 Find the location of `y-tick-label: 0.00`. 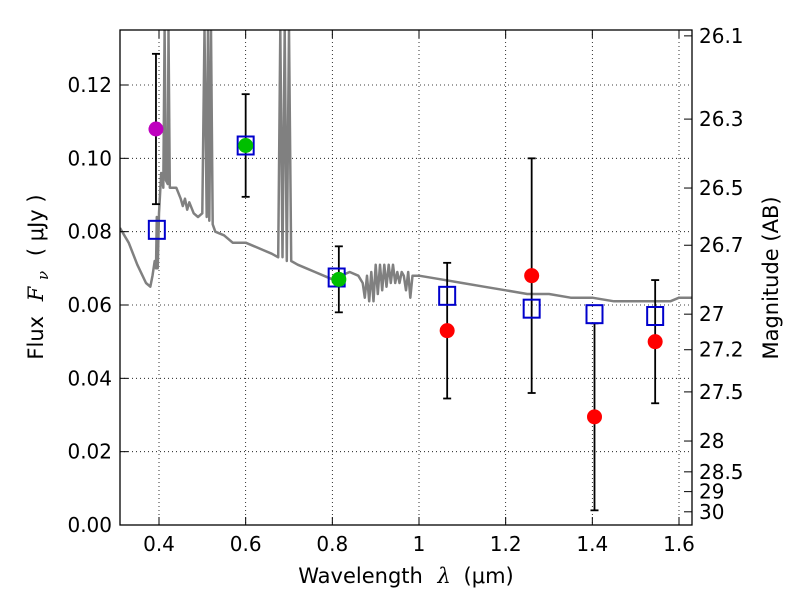

y-tick-label: 0.00 is located at coordinates (89, 525).